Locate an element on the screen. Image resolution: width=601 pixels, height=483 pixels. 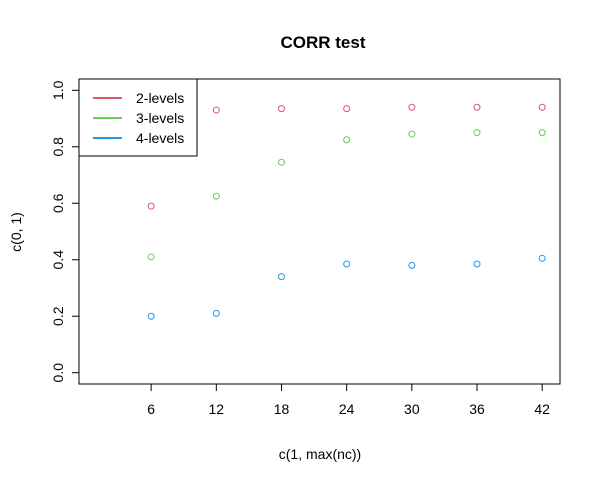
x-tick-label: 42 is located at coordinates (542, 409).